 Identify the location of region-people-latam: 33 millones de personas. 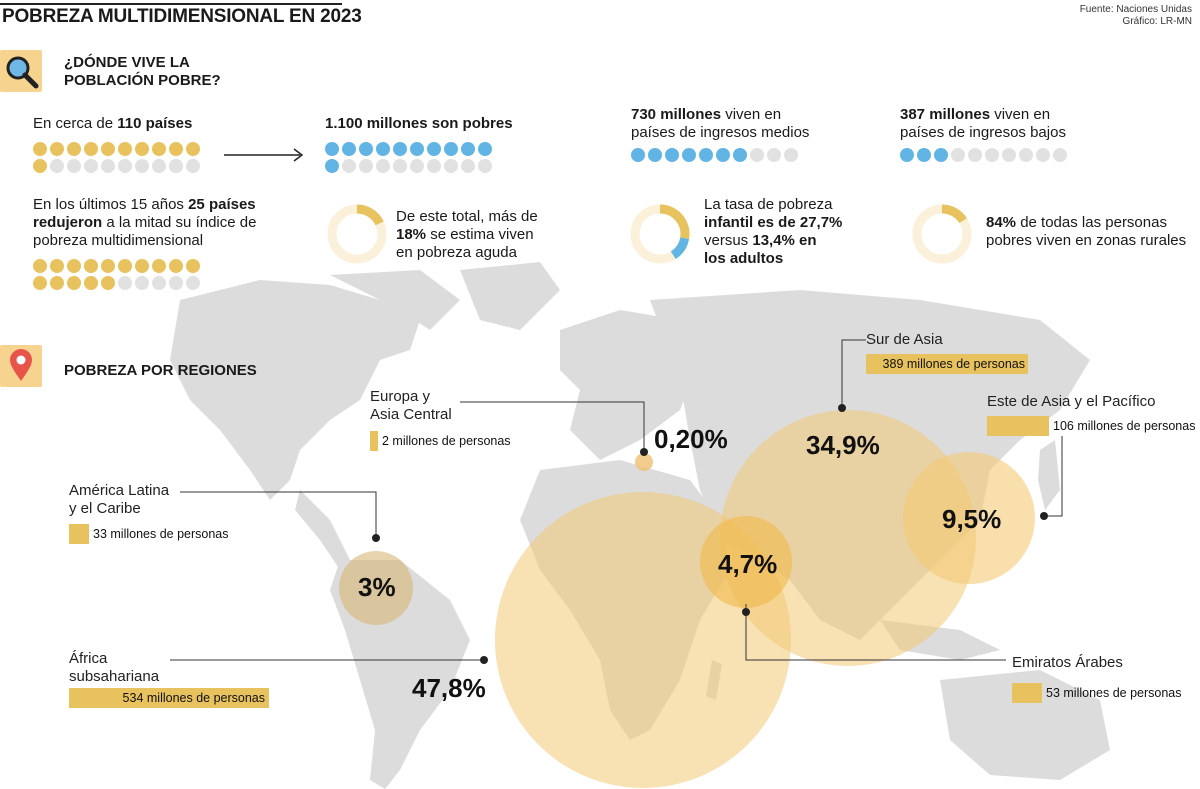
(149, 534).